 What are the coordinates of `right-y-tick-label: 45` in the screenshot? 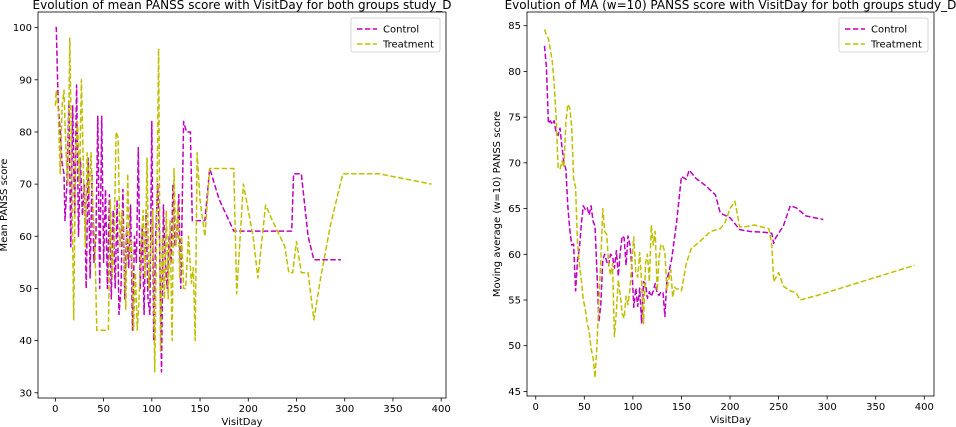 It's located at (514, 392).